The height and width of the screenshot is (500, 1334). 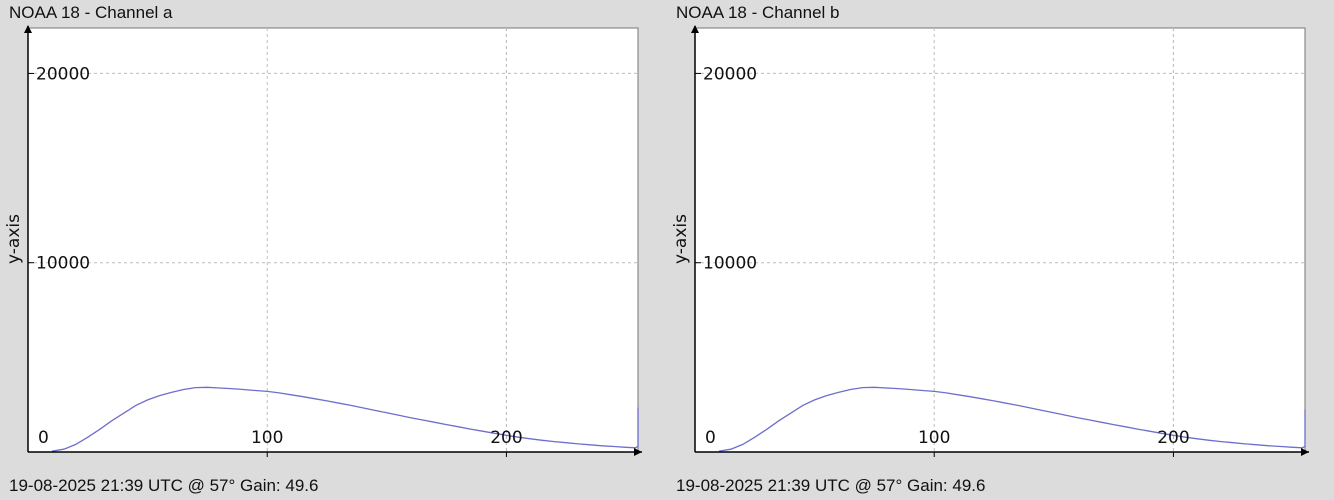 What do you see at coordinates (91, 12) in the screenshot?
I see `chart-title: NOAA 18 - Channel a` at bounding box center [91, 12].